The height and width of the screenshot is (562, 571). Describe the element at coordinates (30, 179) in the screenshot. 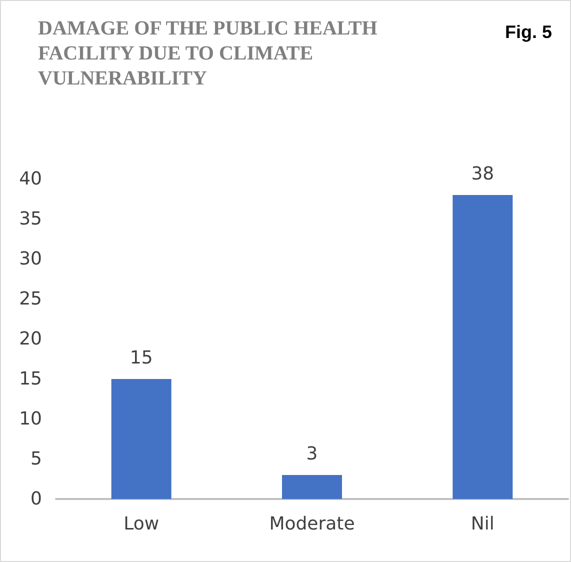

I see `y-tick-label: 40` at that location.